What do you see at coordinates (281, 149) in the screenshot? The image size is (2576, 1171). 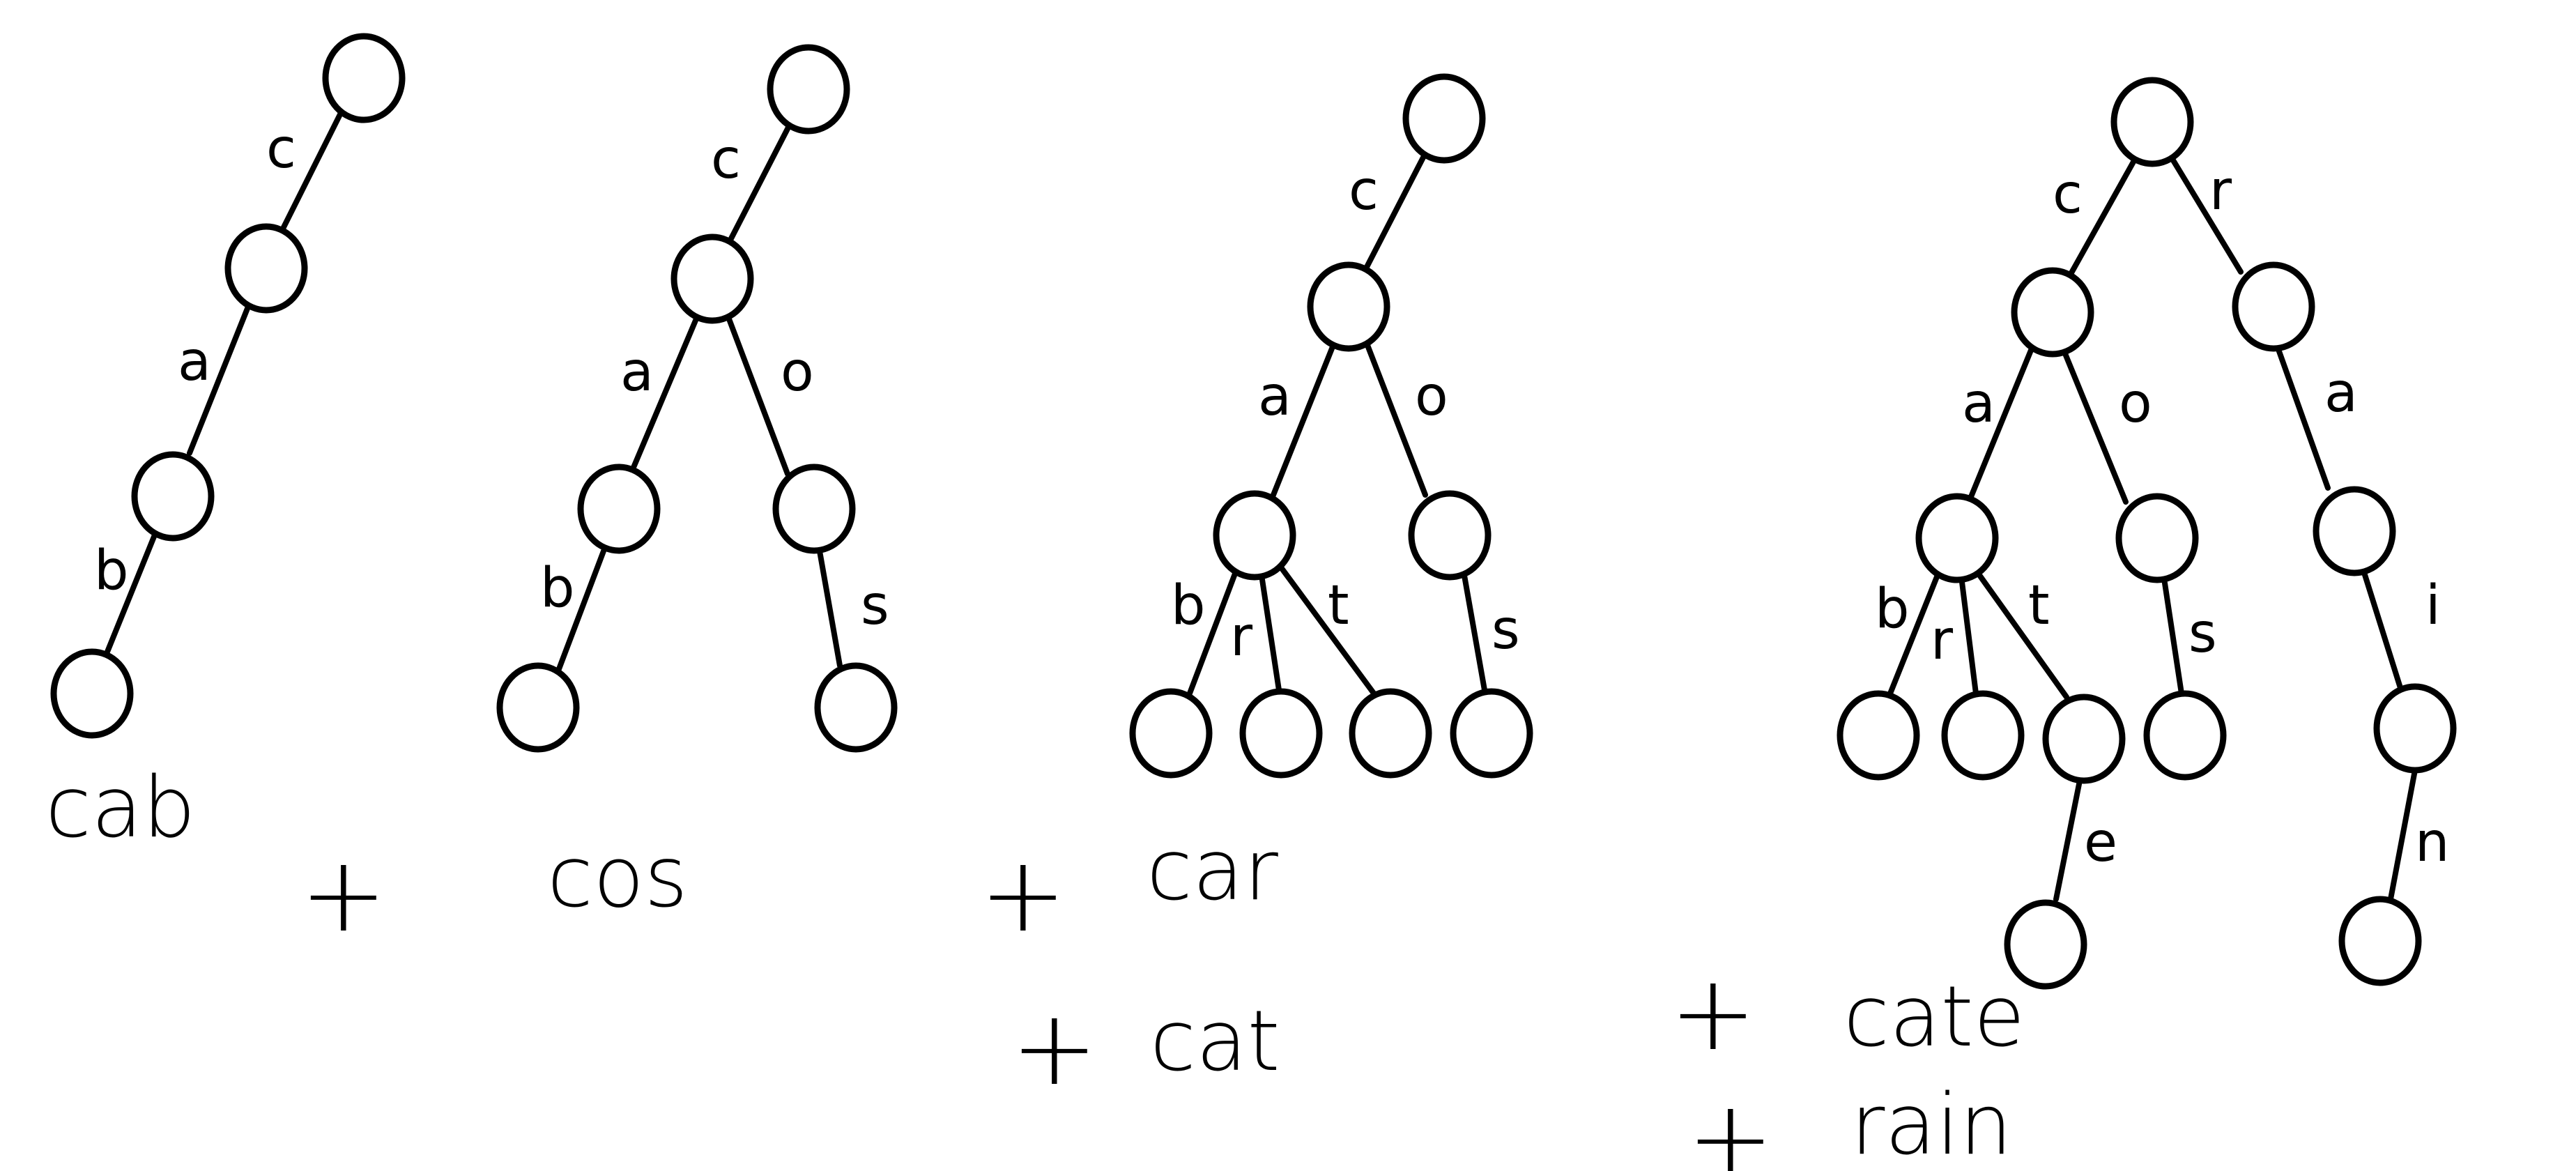 I see `trie-1-edge-label: c` at bounding box center [281, 149].